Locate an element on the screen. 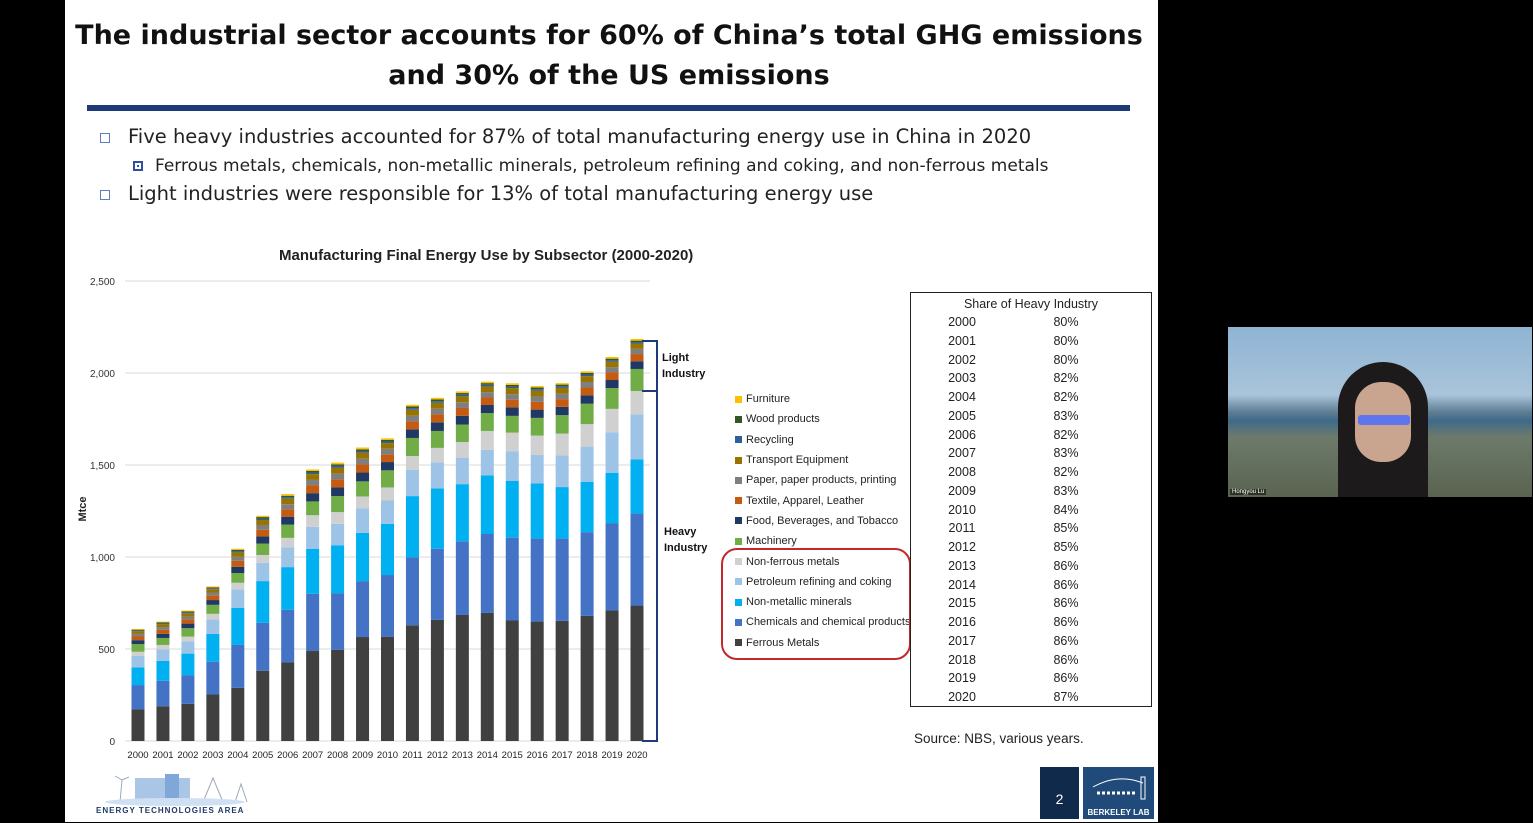 This screenshot has height=823, width=1533. bar-segment-food-beverages-and-tobacco-2008 is located at coordinates (338, 492).